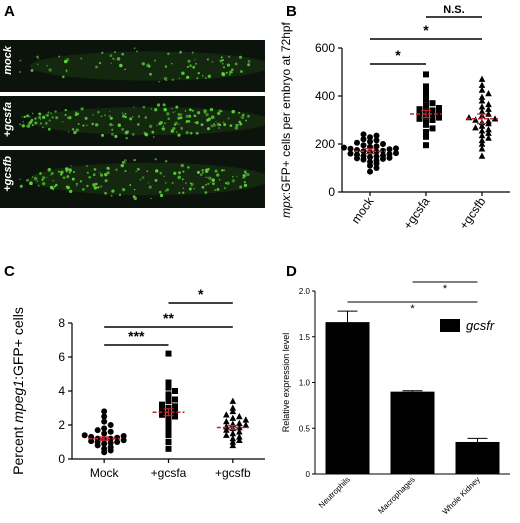 The image size is (520, 523). Describe the element at coordinates (8, 174) in the screenshot. I see `fish-label-gcsfb: +gcsfb` at that location.